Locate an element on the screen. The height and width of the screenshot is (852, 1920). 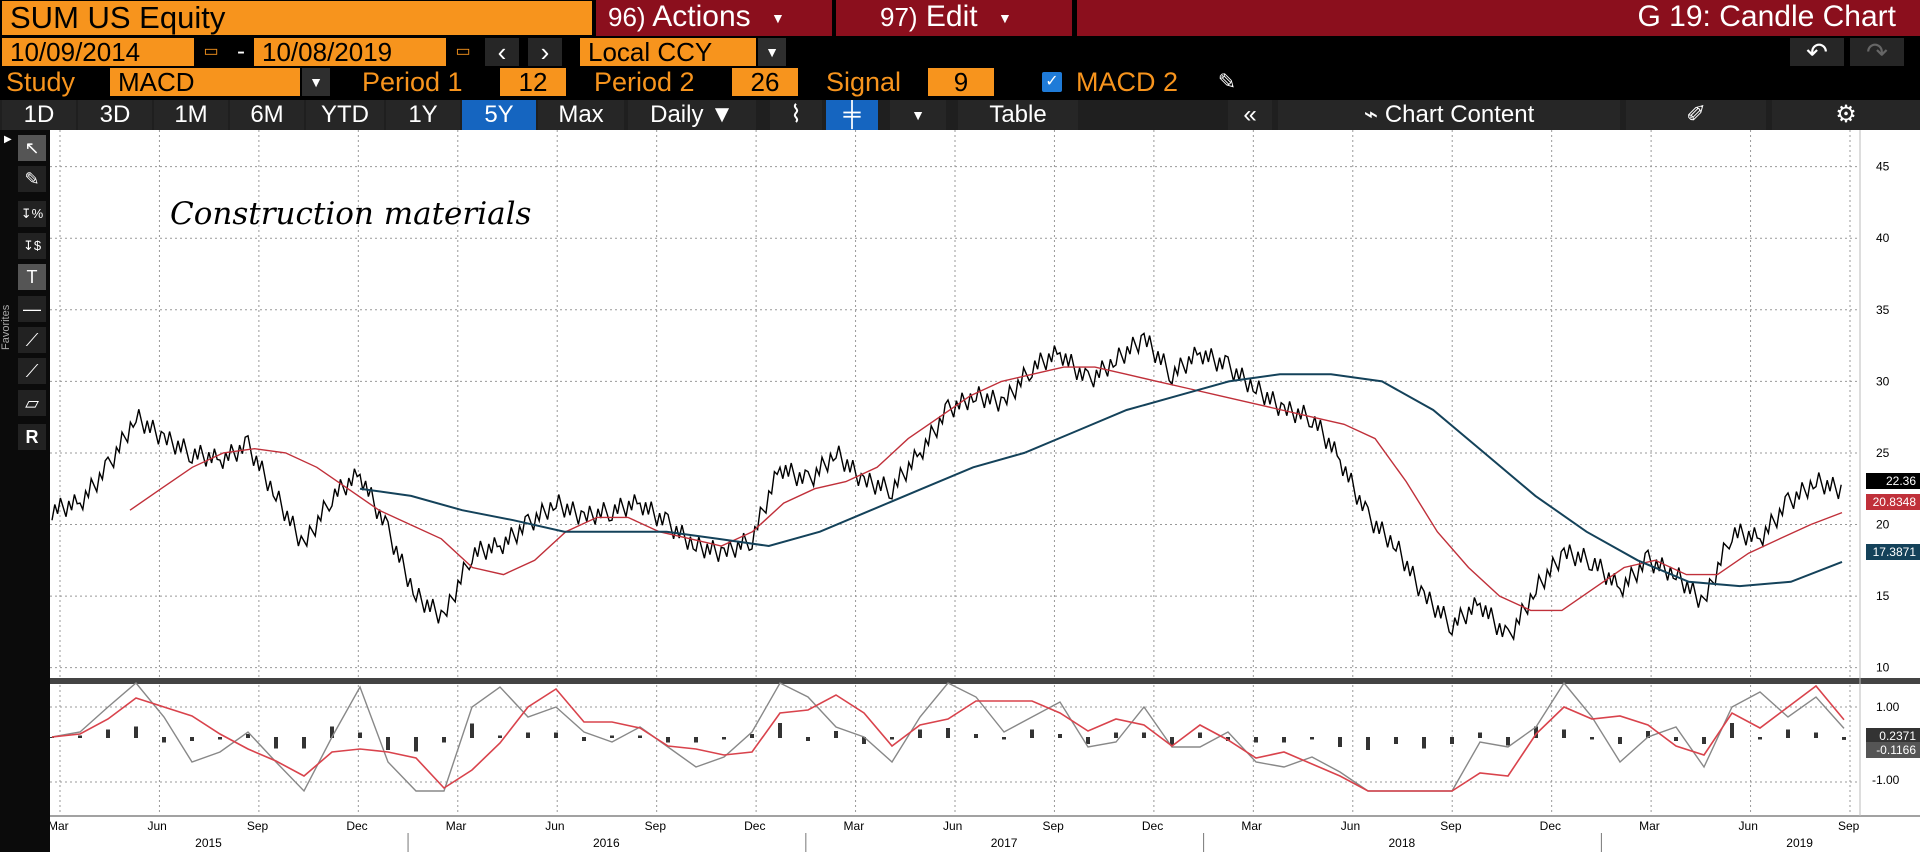
x-year-label: 2015 is located at coordinates (208, 843).